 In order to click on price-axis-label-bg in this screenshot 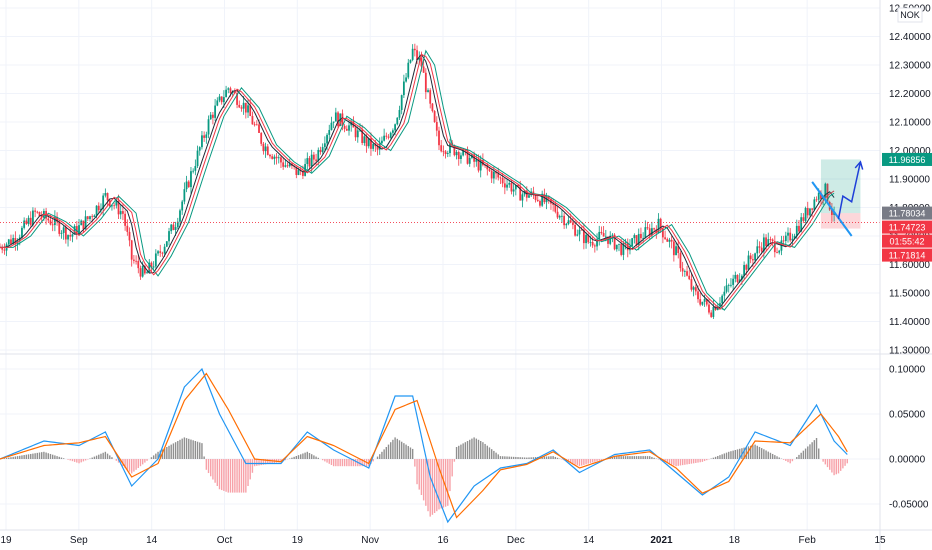, I will do `click(907, 159)`.